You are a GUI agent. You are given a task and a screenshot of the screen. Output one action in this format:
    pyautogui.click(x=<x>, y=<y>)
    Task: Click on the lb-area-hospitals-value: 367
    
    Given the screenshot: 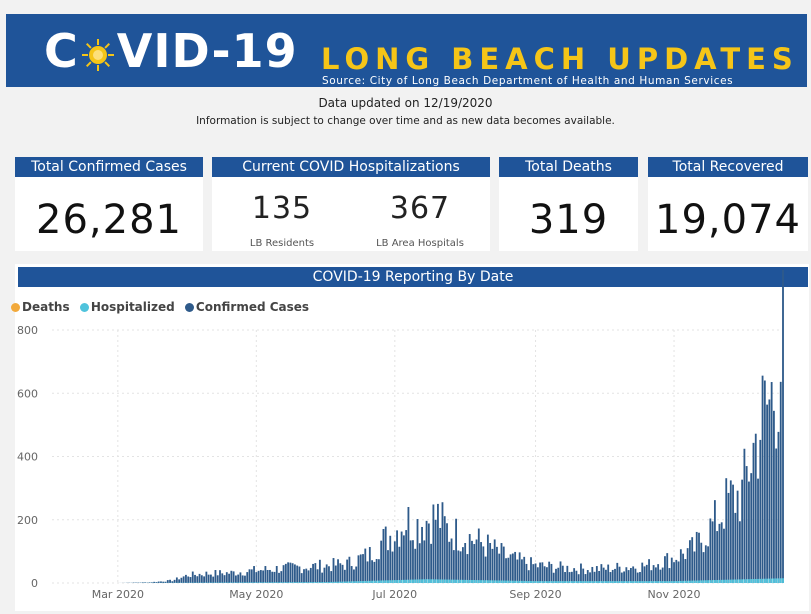 What is the action you would take?
    pyautogui.click(x=420, y=208)
    